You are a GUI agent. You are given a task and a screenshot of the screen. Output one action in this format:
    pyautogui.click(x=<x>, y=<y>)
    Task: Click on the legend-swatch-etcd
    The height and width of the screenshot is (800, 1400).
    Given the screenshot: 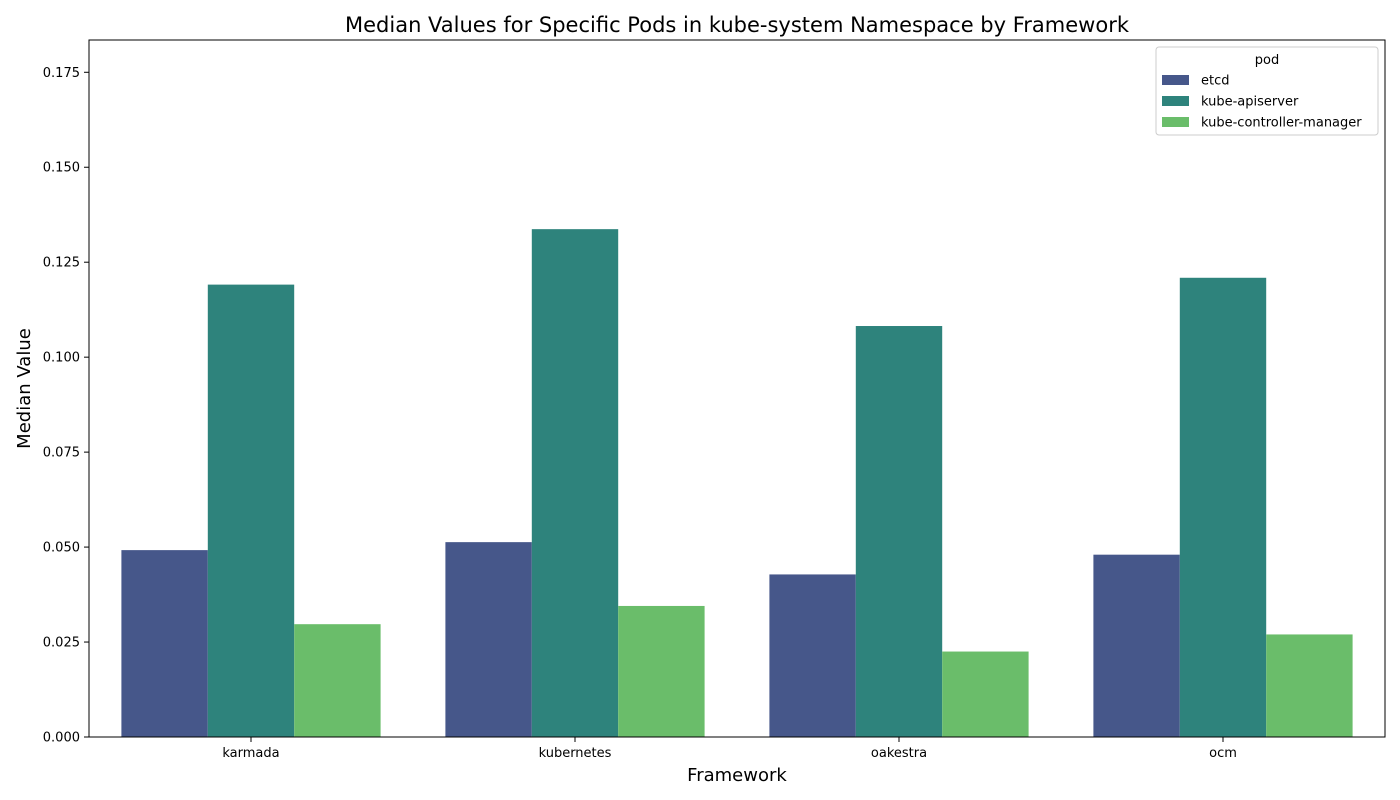 What is the action you would take?
    pyautogui.click(x=1175, y=80)
    